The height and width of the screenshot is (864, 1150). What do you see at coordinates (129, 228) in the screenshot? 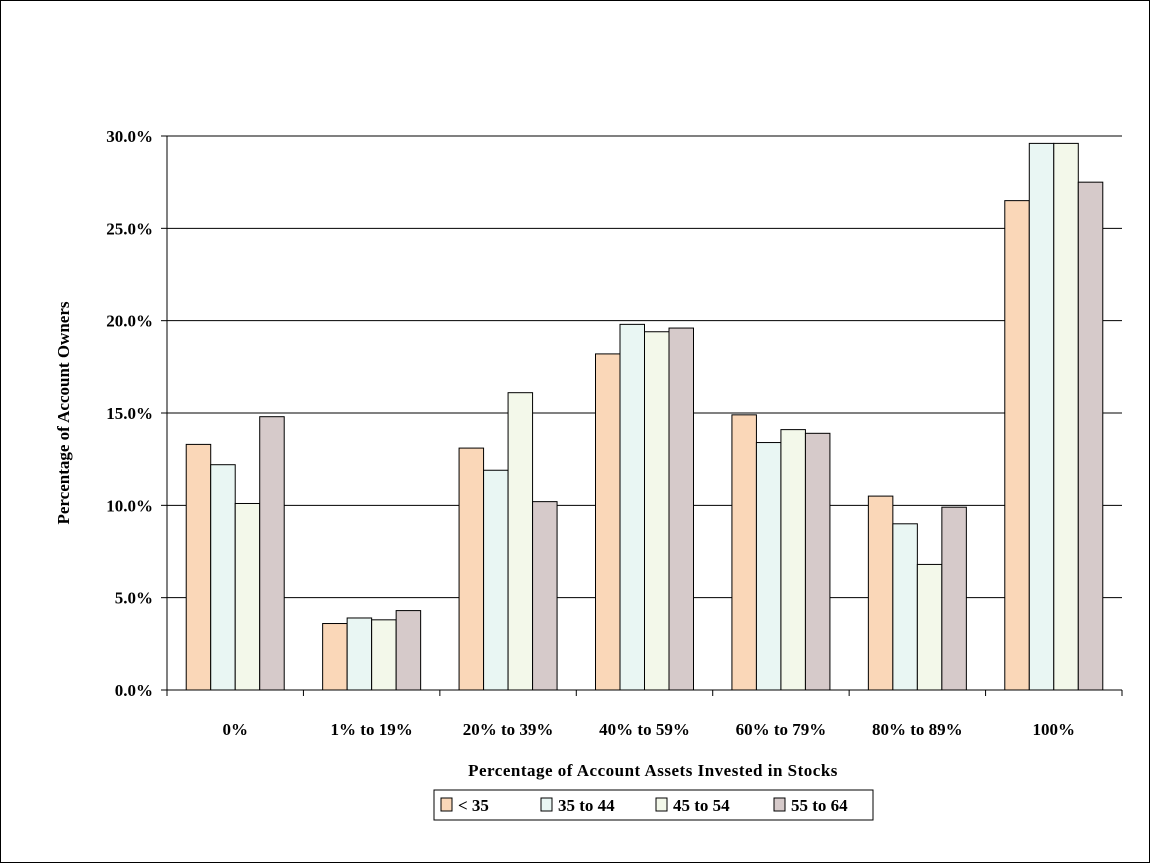
I see `y-tick-label: 25.0%` at bounding box center [129, 228].